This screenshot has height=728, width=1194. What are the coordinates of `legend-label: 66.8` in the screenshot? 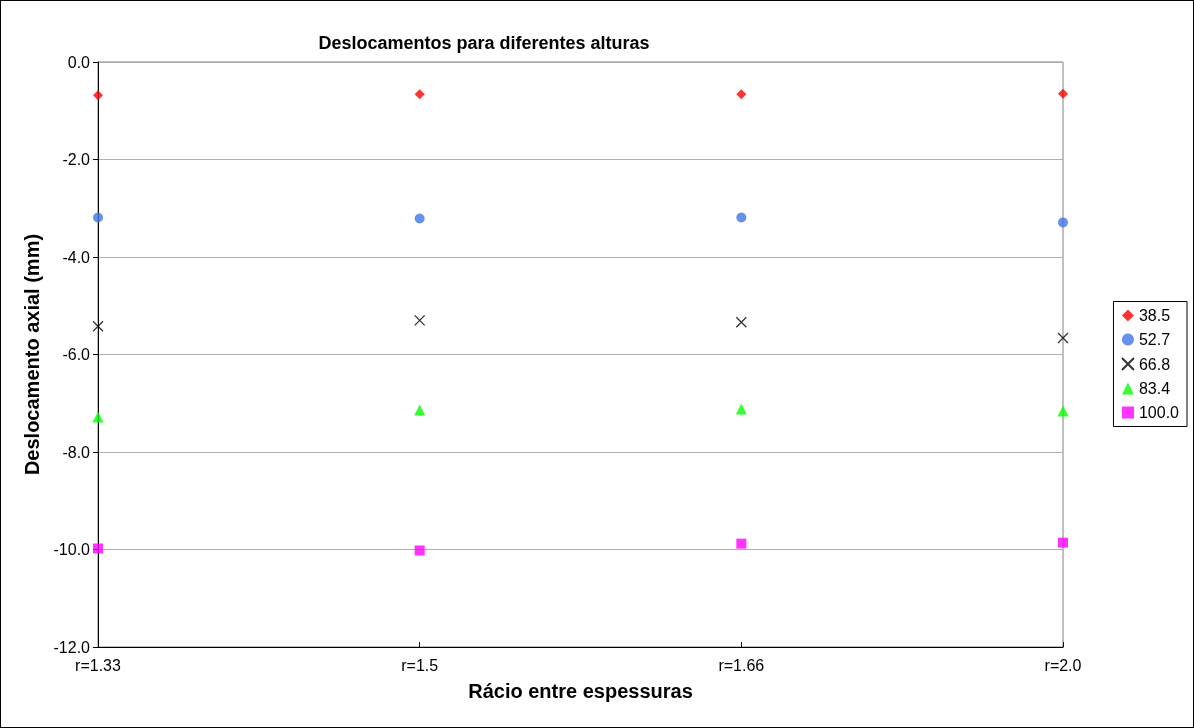 It's located at (1154, 364).